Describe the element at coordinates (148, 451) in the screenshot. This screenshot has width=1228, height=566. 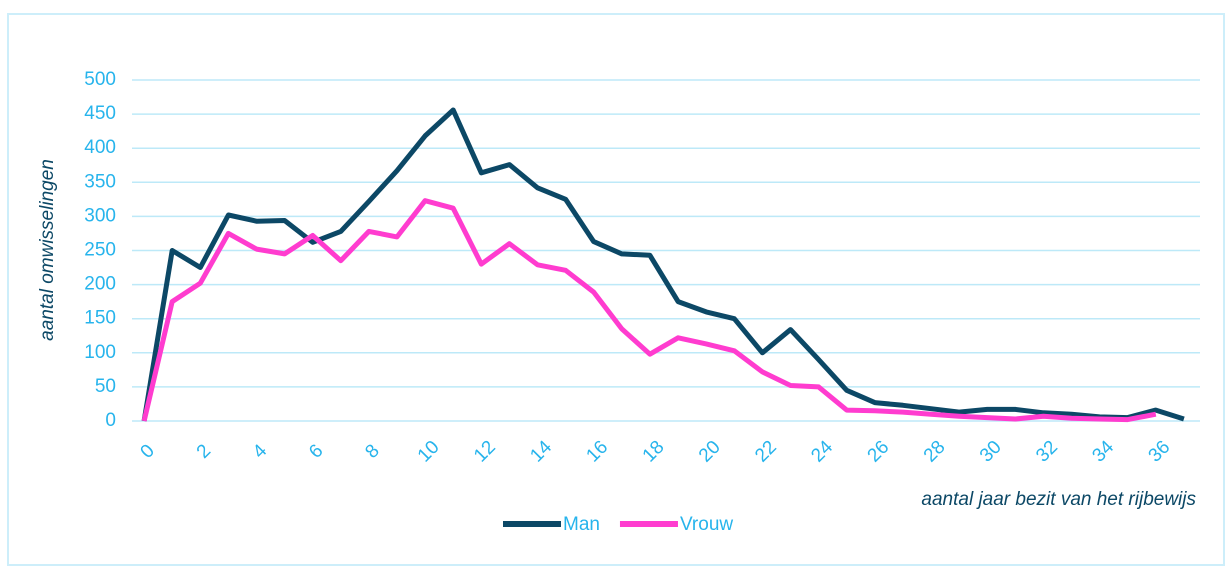
I see `x-tick-label: 0` at that location.